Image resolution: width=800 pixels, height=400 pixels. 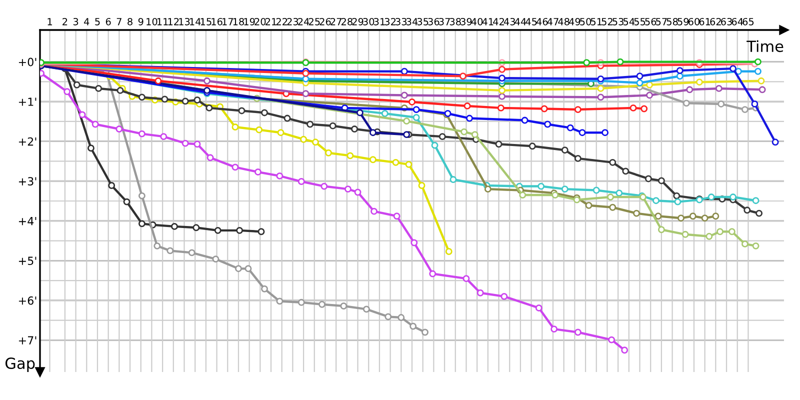 What do you see at coordinates (27, 102) in the screenshot?
I see `y-tick-label: +1'` at bounding box center [27, 102].